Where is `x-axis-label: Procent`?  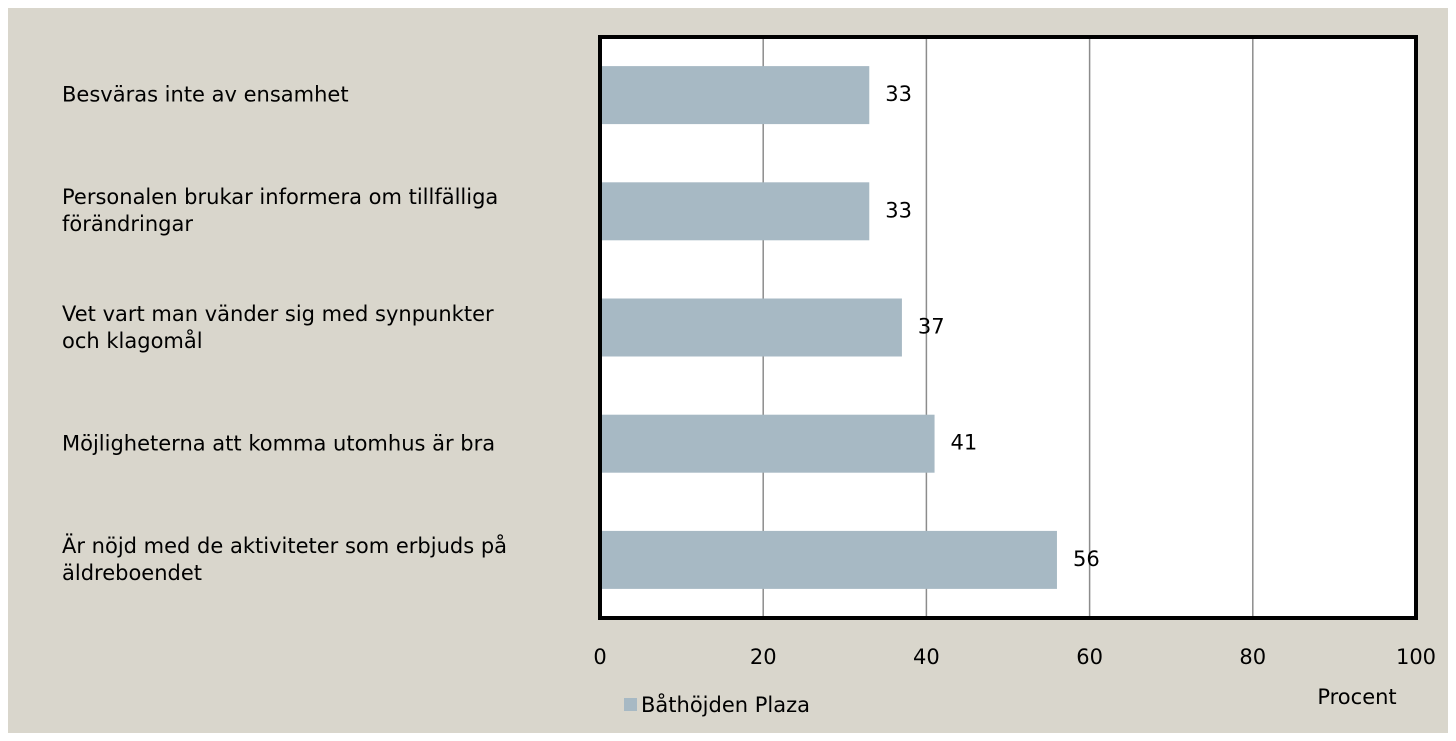
x-axis-label: Procent is located at coordinates (1356, 697).